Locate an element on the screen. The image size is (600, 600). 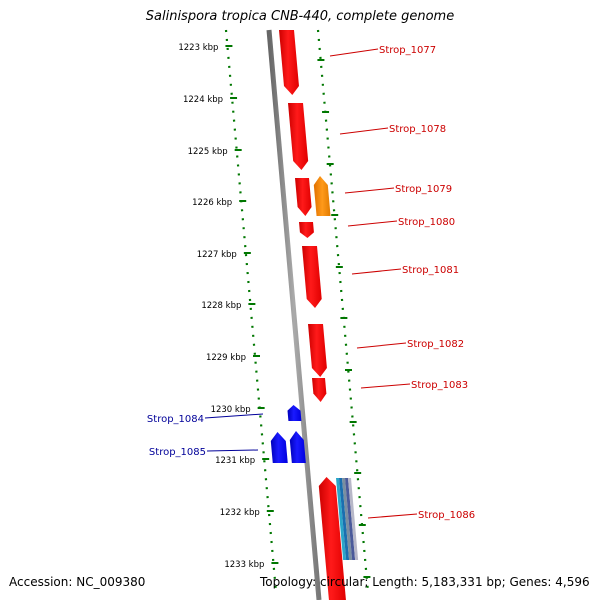
gene-label: Strop_1085 is located at coordinates (177, 452).